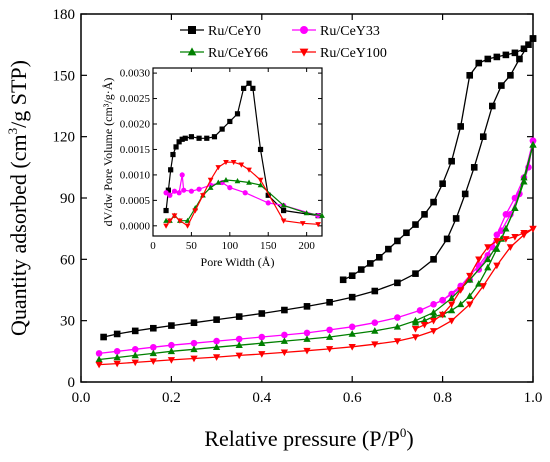  I want to click on inset-y-tick-label: 0.0000, so click(135, 226).